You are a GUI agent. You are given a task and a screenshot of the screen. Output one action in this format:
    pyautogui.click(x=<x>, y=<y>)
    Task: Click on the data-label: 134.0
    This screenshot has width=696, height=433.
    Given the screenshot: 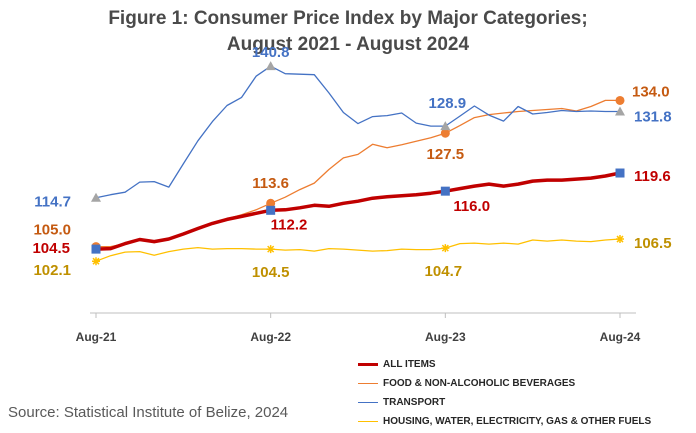 What is the action you would take?
    pyautogui.click(x=651, y=91)
    